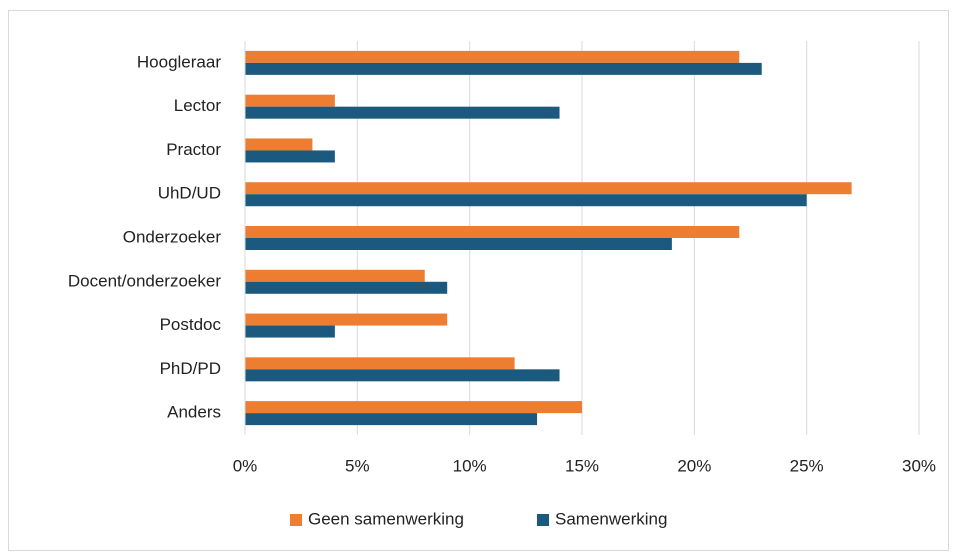 This screenshot has height=552, width=954. I want to click on x-tick-label: 30%, so click(919, 465).